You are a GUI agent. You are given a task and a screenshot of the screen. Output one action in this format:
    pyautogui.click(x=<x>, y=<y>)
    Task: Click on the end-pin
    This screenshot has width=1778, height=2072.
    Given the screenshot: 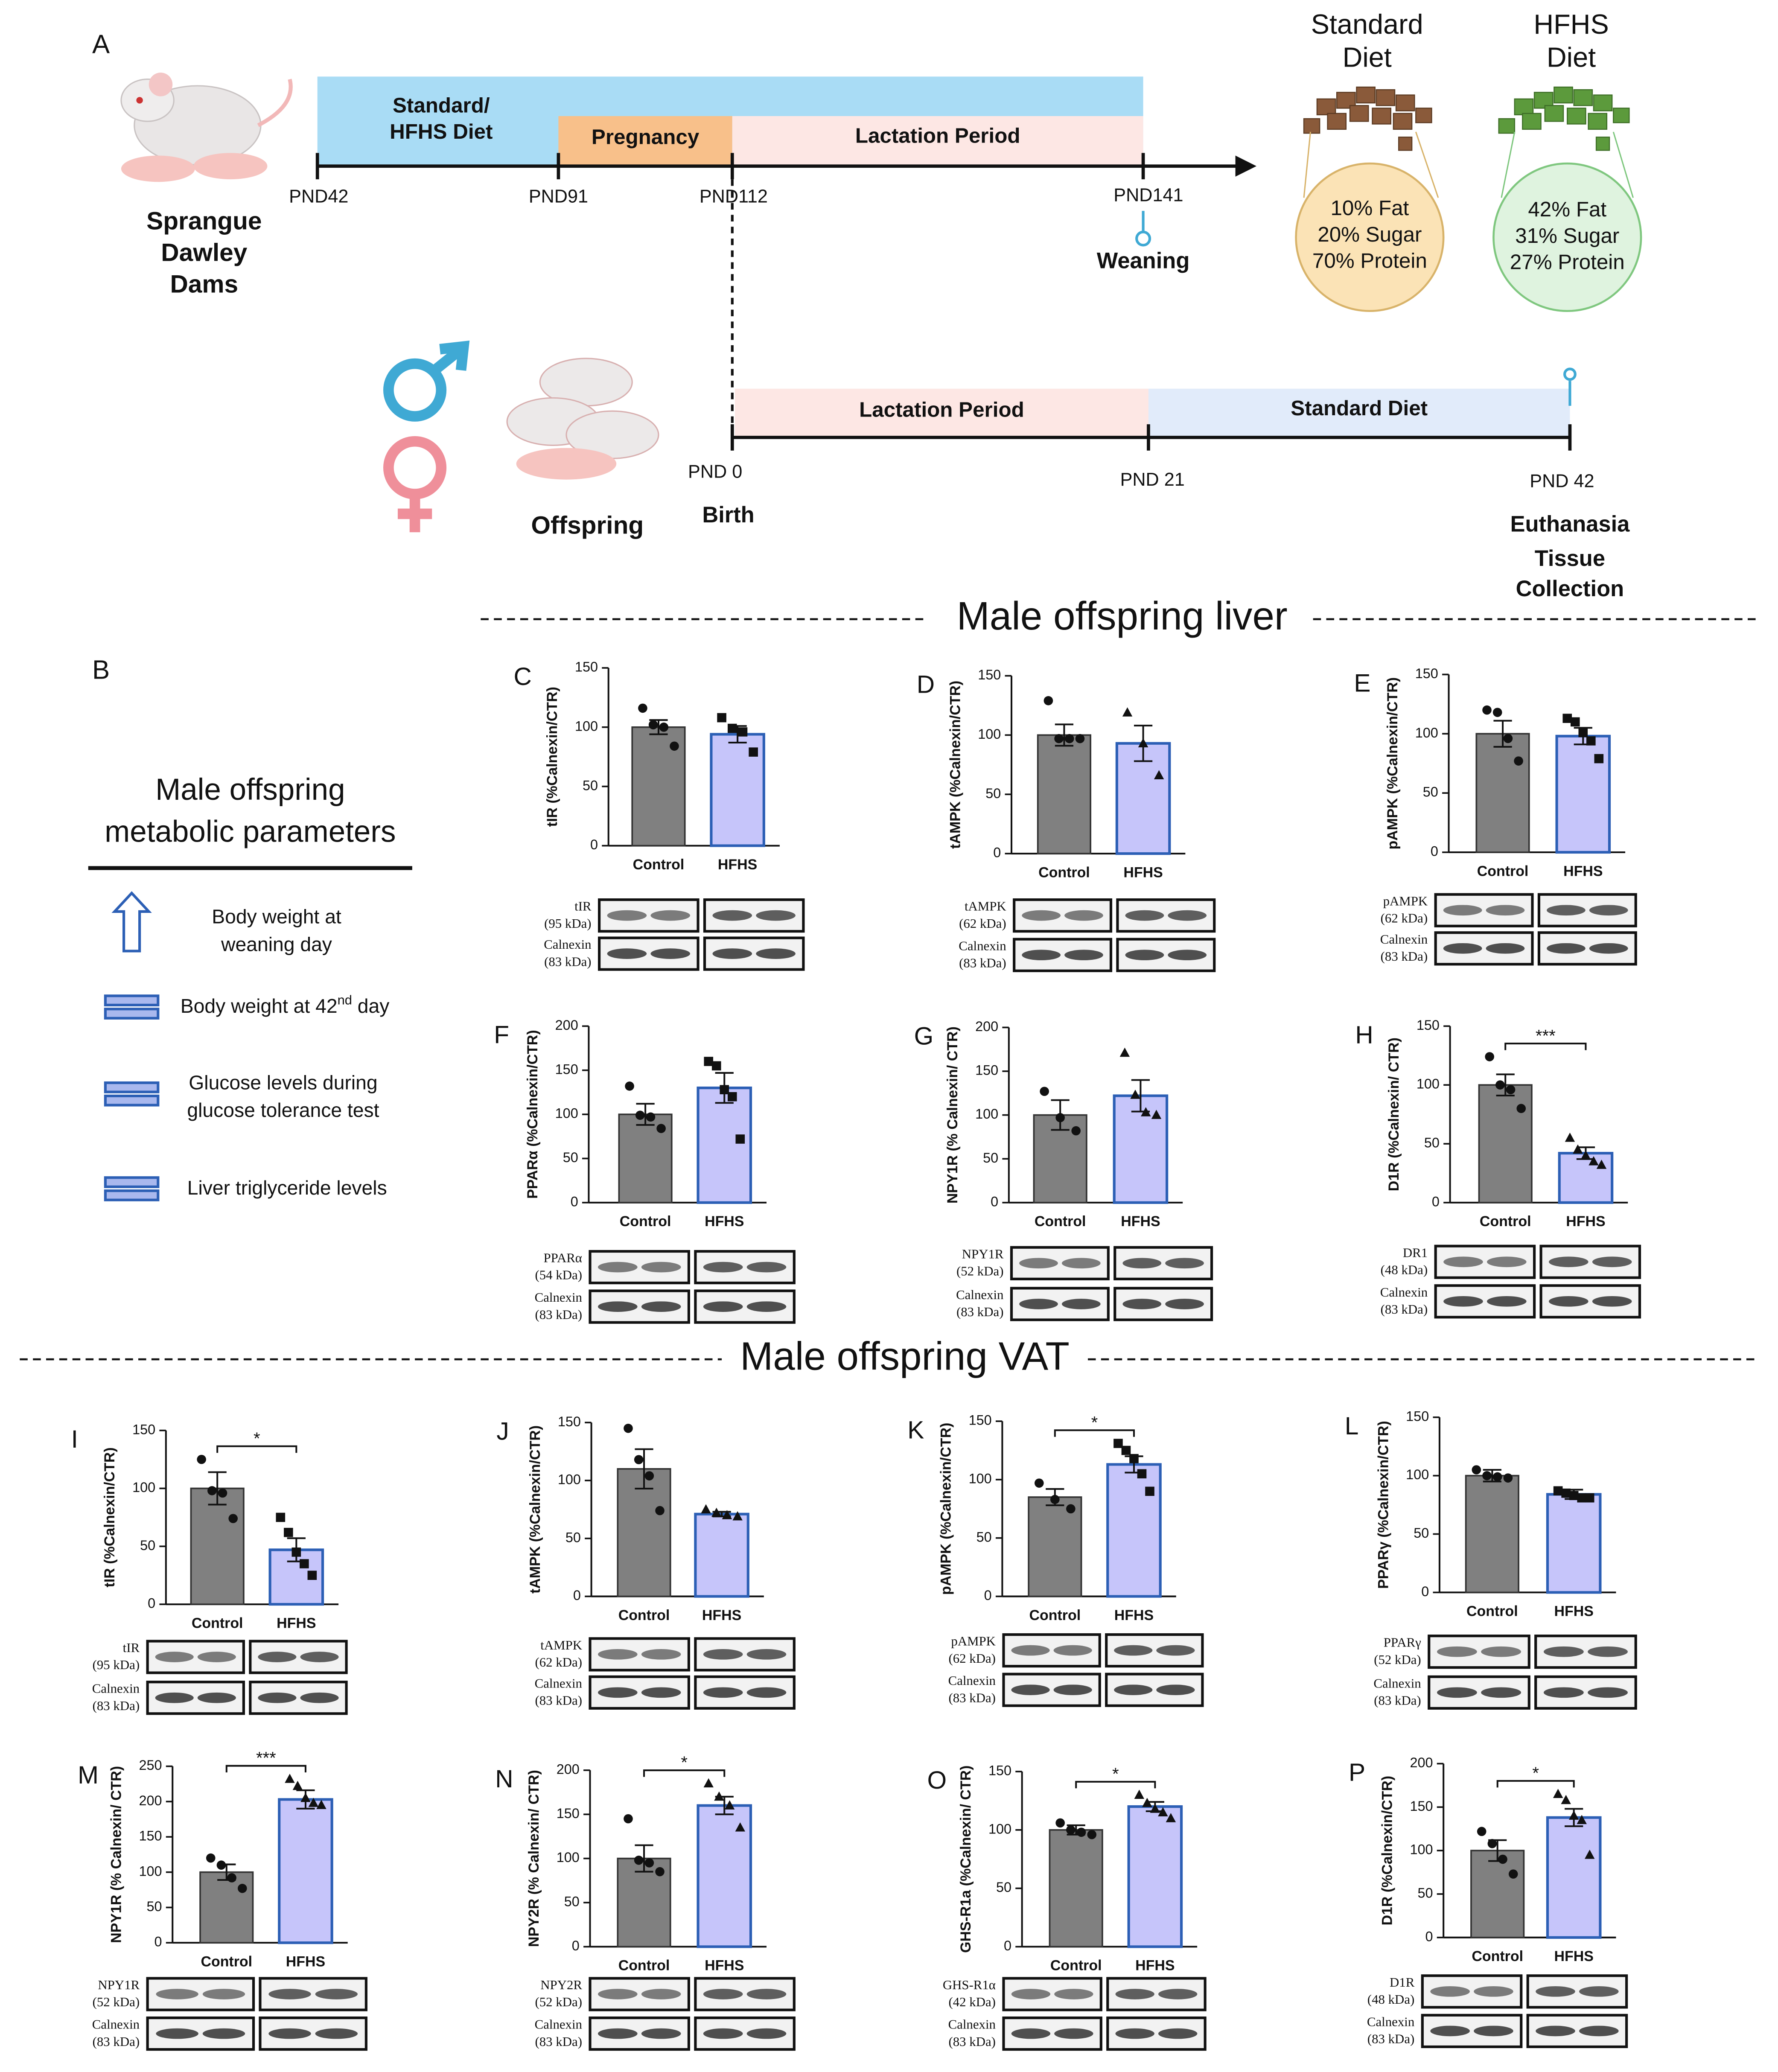 What is the action you would take?
    pyautogui.click(x=1570, y=374)
    